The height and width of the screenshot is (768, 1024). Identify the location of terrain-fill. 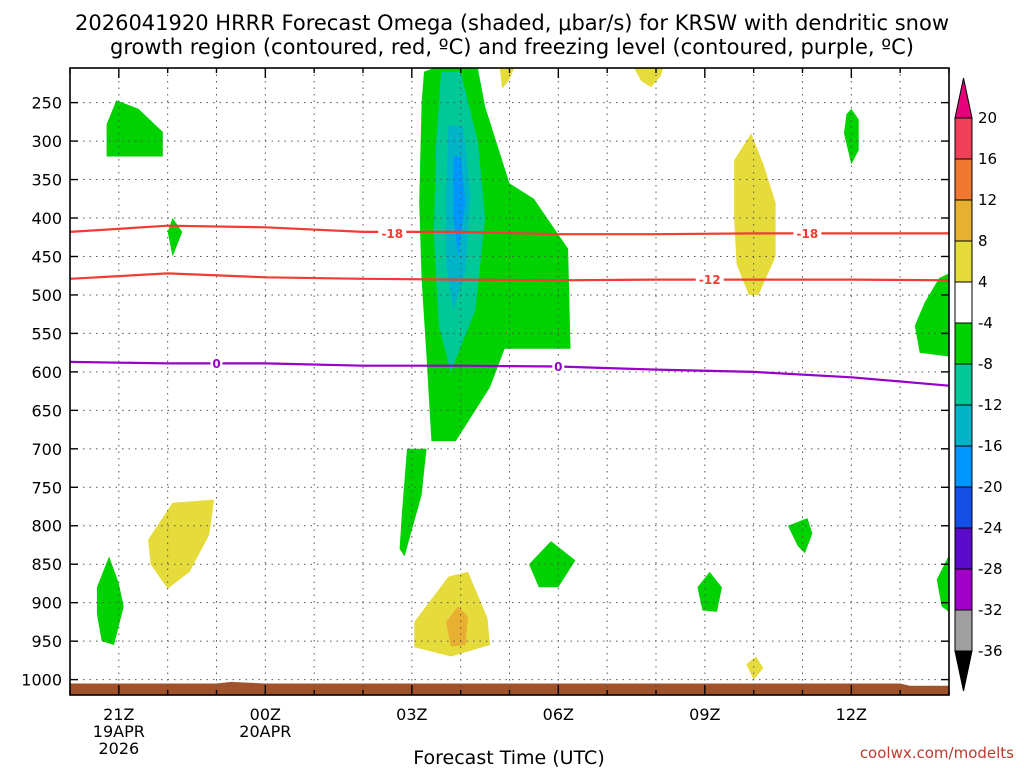
(509, 688).